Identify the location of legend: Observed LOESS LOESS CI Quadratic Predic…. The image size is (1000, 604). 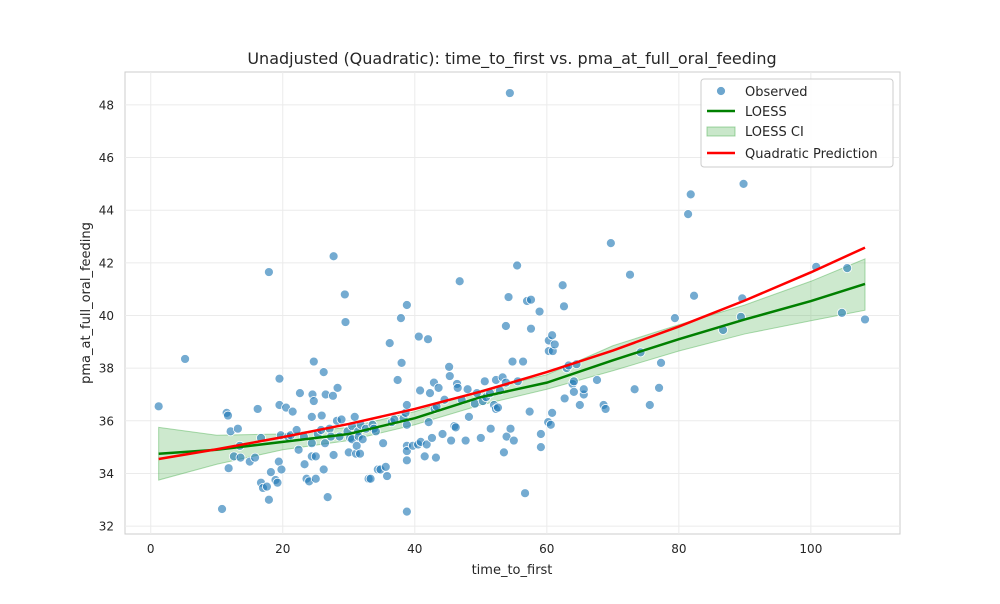
(797, 123).